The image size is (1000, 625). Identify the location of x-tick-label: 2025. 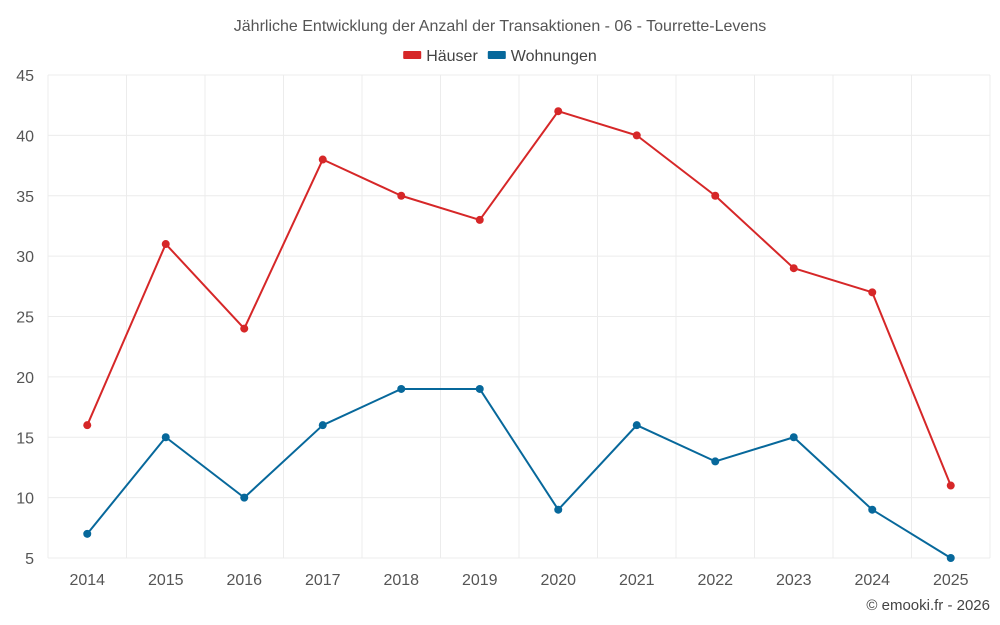
(951, 580).